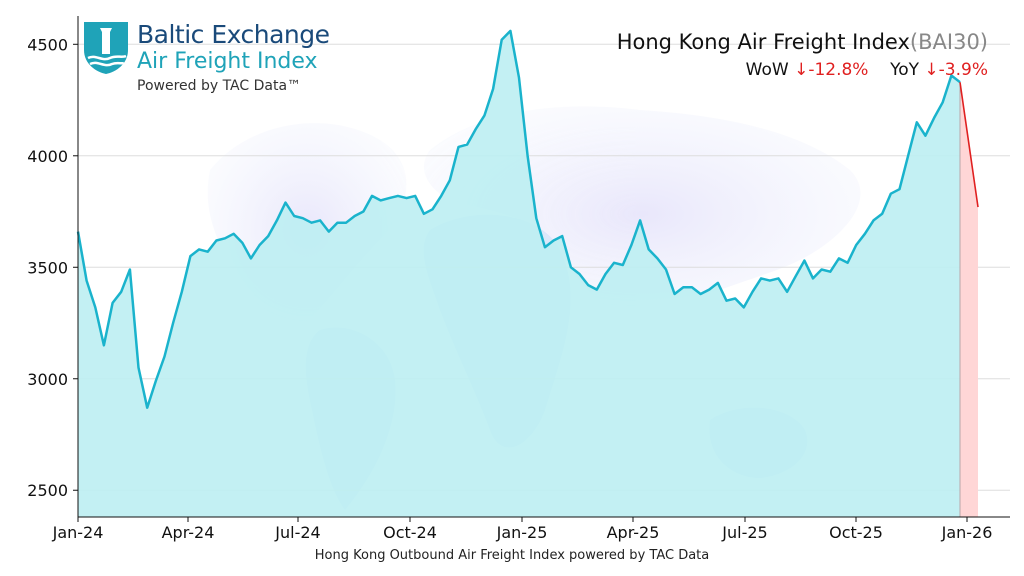 This screenshot has width=1024, height=576. Describe the element at coordinates (967, 532) in the screenshot. I see `x-tick-label: Jan-26` at that location.